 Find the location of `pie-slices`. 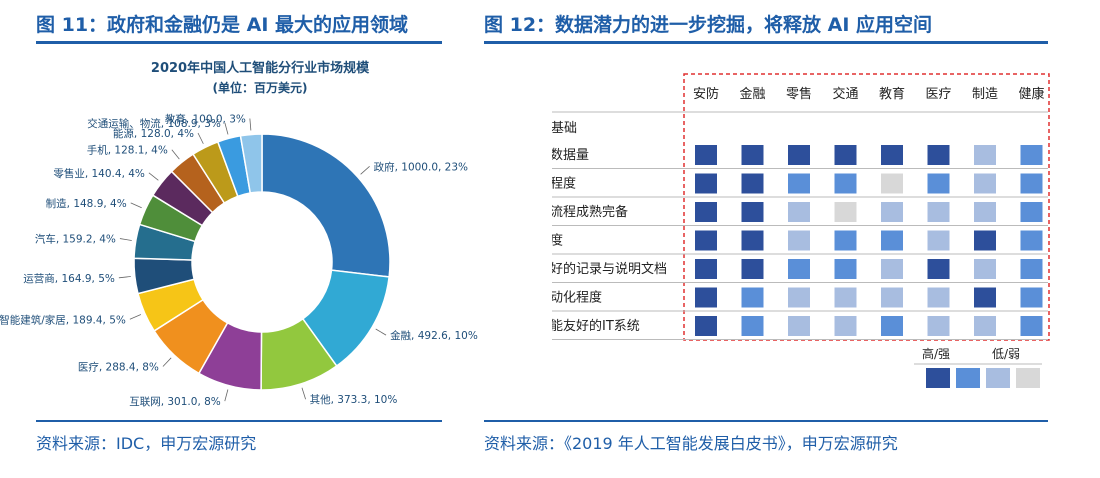

pie-slices is located at coordinates (262, 262).